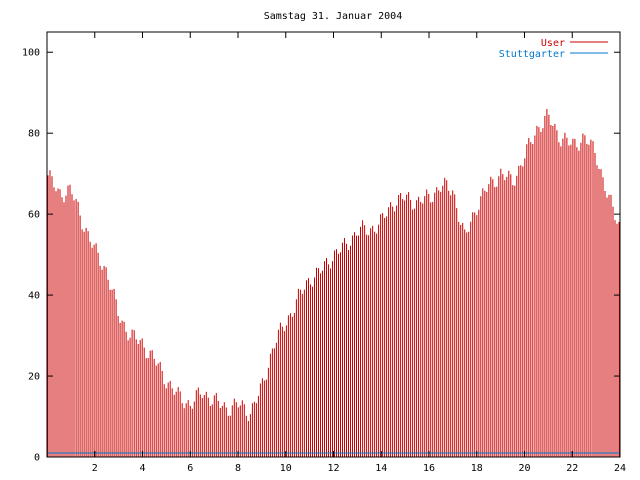  I want to click on x-tick-label: 8, so click(238, 468).